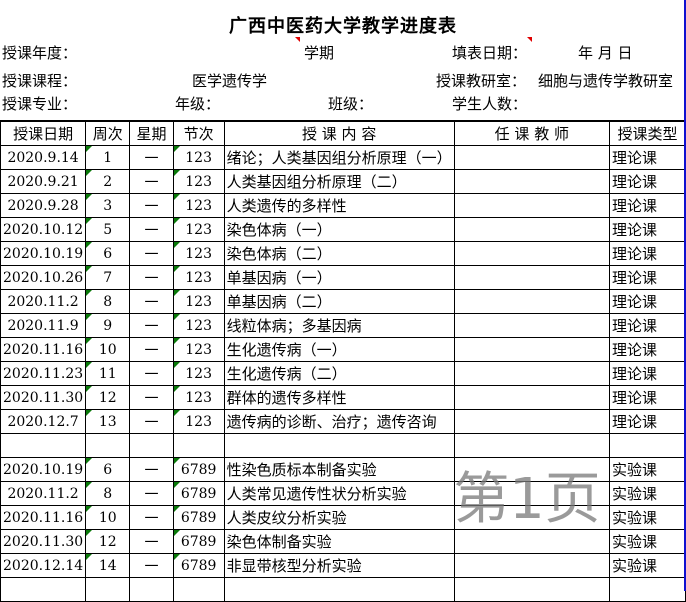  Describe the element at coordinates (43, 229) in the screenshot. I see `cell-date: 2020.10.12` at that location.